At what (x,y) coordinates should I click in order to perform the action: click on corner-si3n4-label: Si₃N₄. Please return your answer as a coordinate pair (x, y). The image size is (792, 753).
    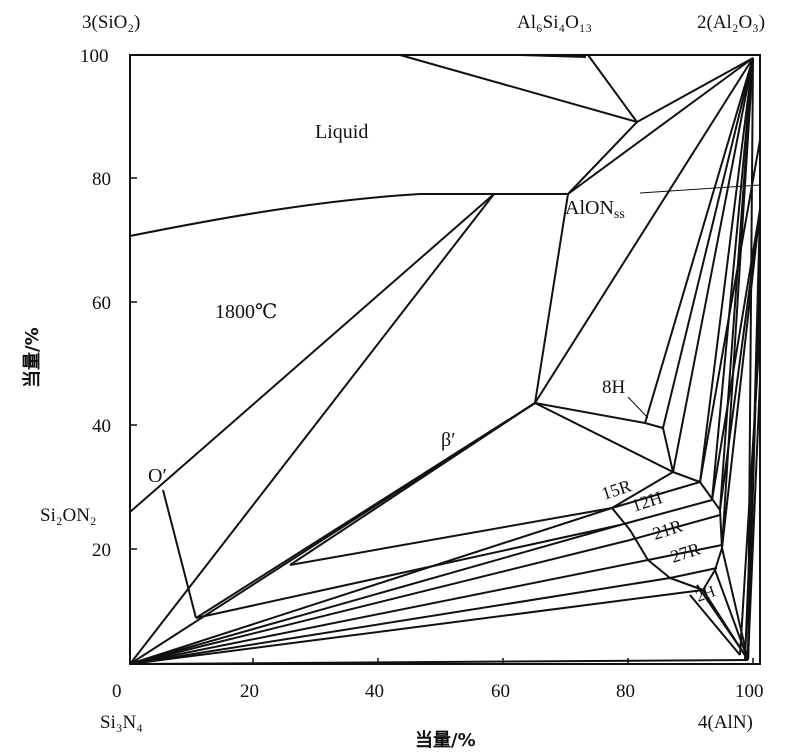
    Looking at the image, I should click on (121, 722).